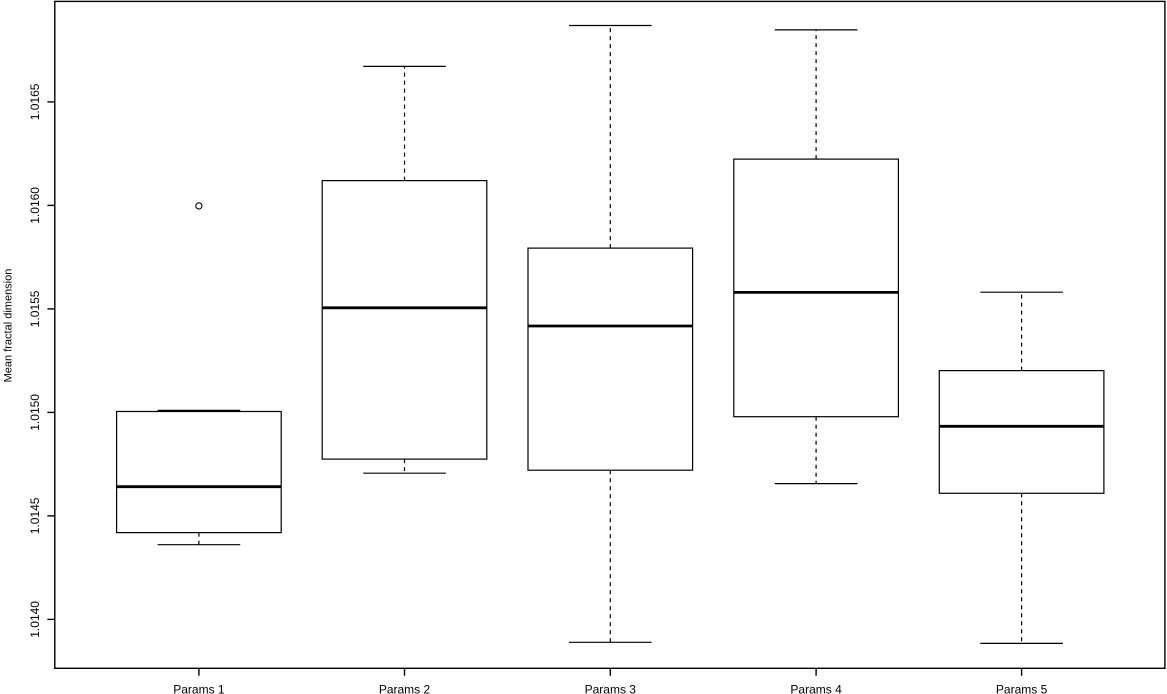 Image resolution: width=1167 pixels, height=694 pixels. Describe the element at coordinates (35, 515) in the screenshot. I see `svg-text: 1.0145` at that location.